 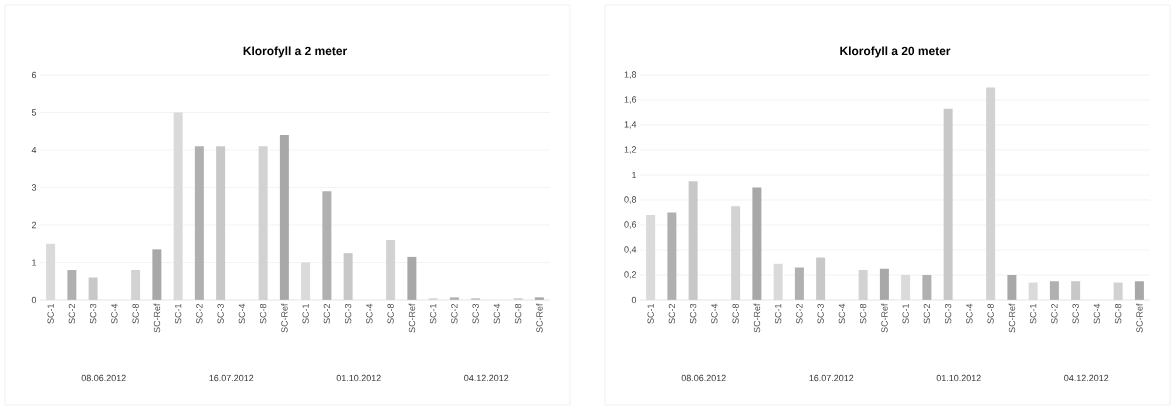 What do you see at coordinates (895, 52) in the screenshot?
I see `chart-title: Klorofyll a 20 meter` at bounding box center [895, 52].